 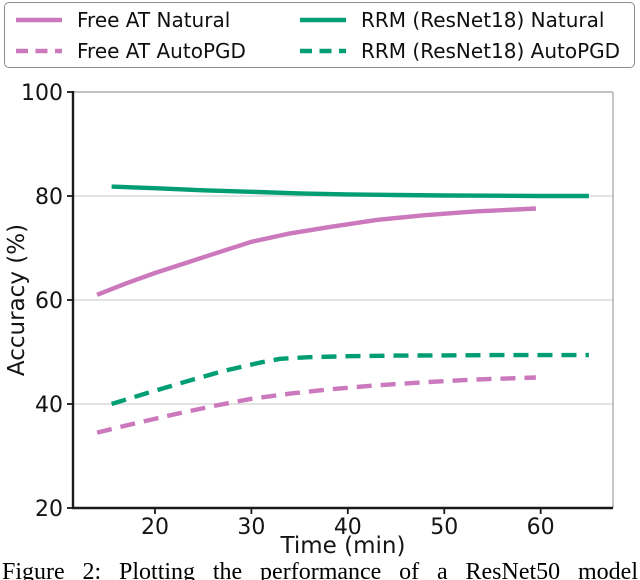 I want to click on x-tick-label: 30, so click(x=251, y=527).